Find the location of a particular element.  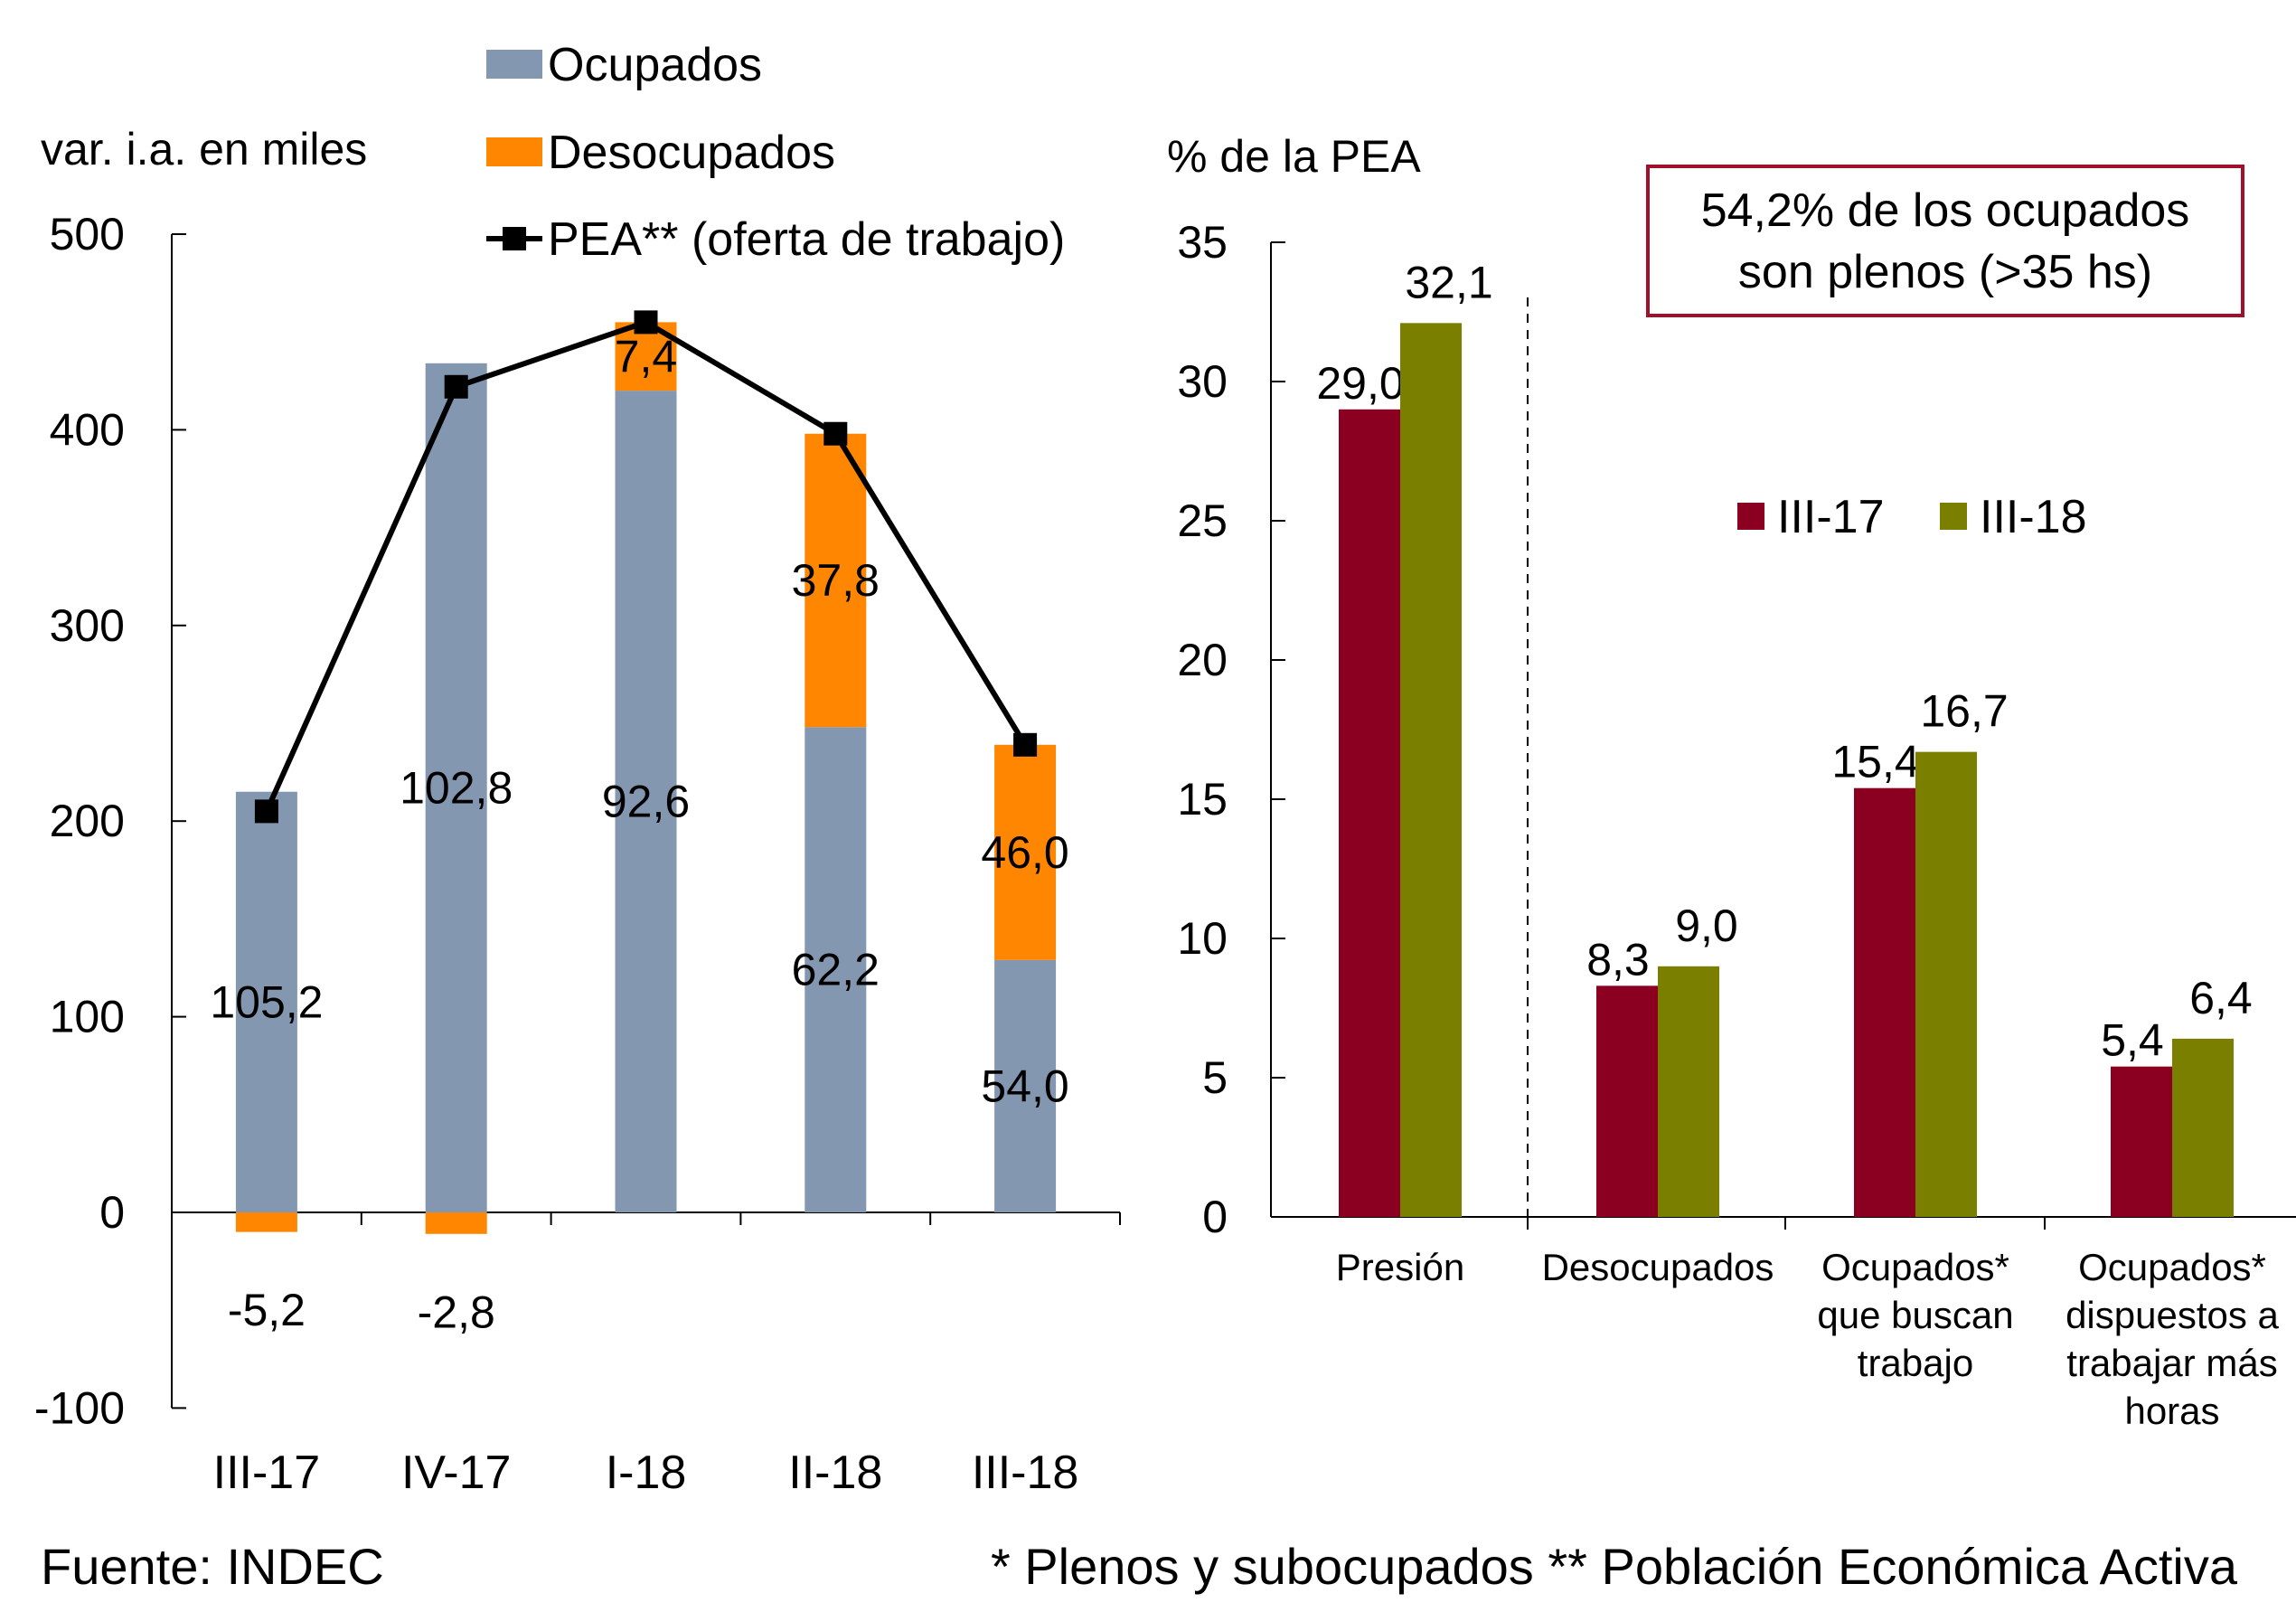

y-tick-label: 30 is located at coordinates (1202, 381).